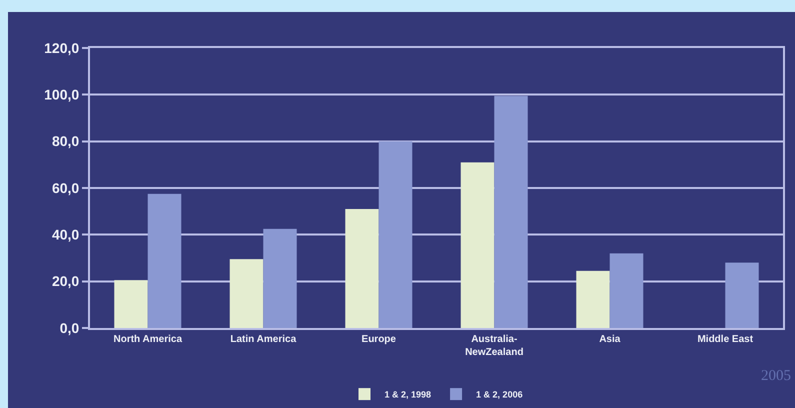  I want to click on x-tick-label: North America, so click(147, 339).